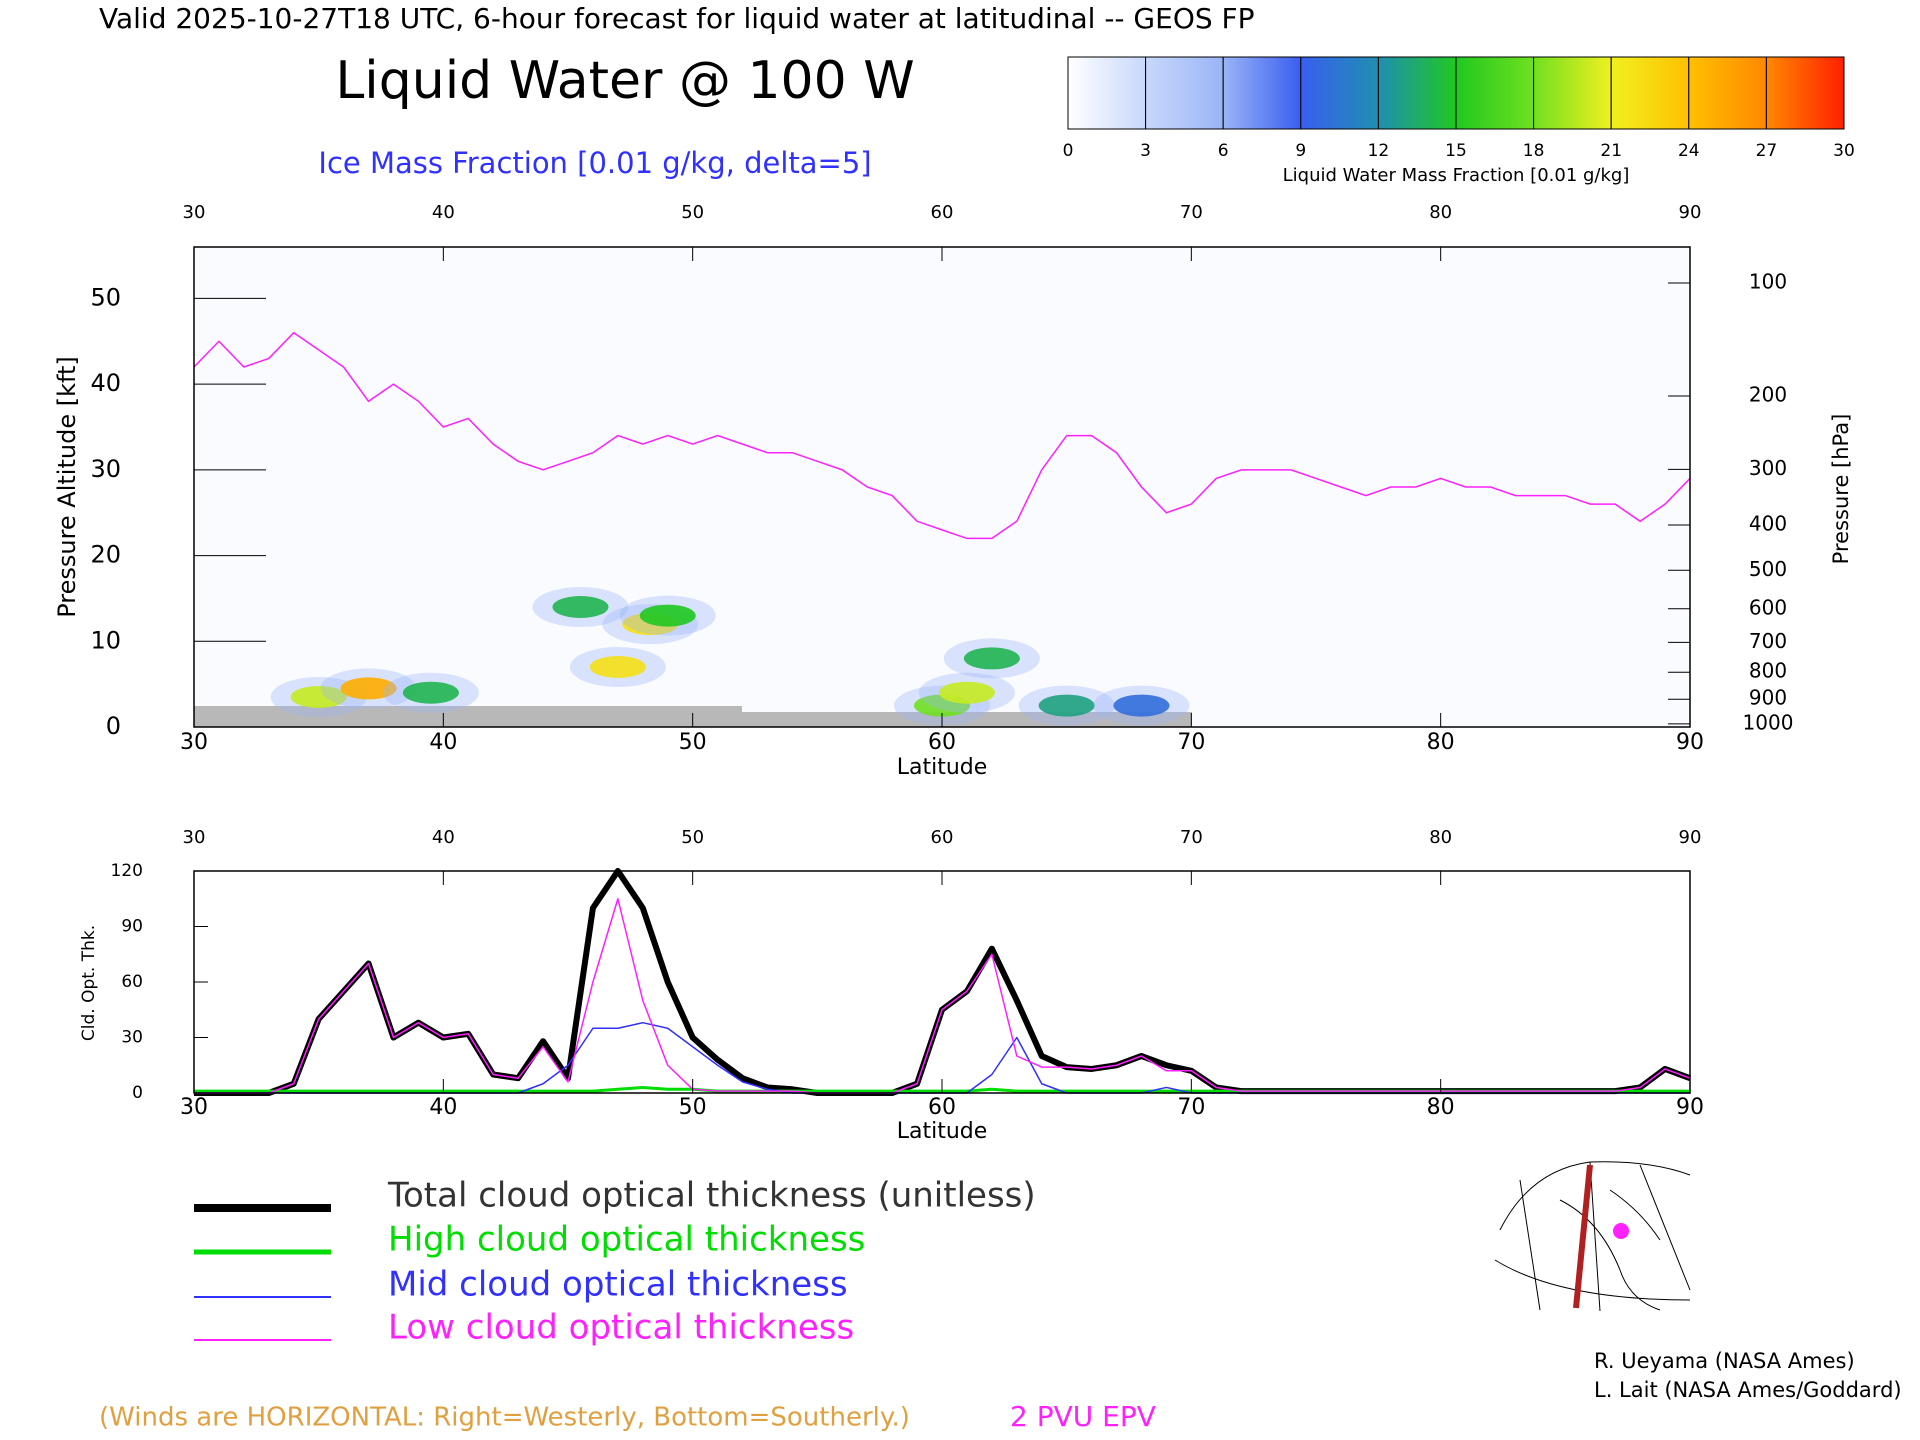 This screenshot has height=1440, width=1920. I want to click on colorbar-tick-label: 15, so click(1456, 151).